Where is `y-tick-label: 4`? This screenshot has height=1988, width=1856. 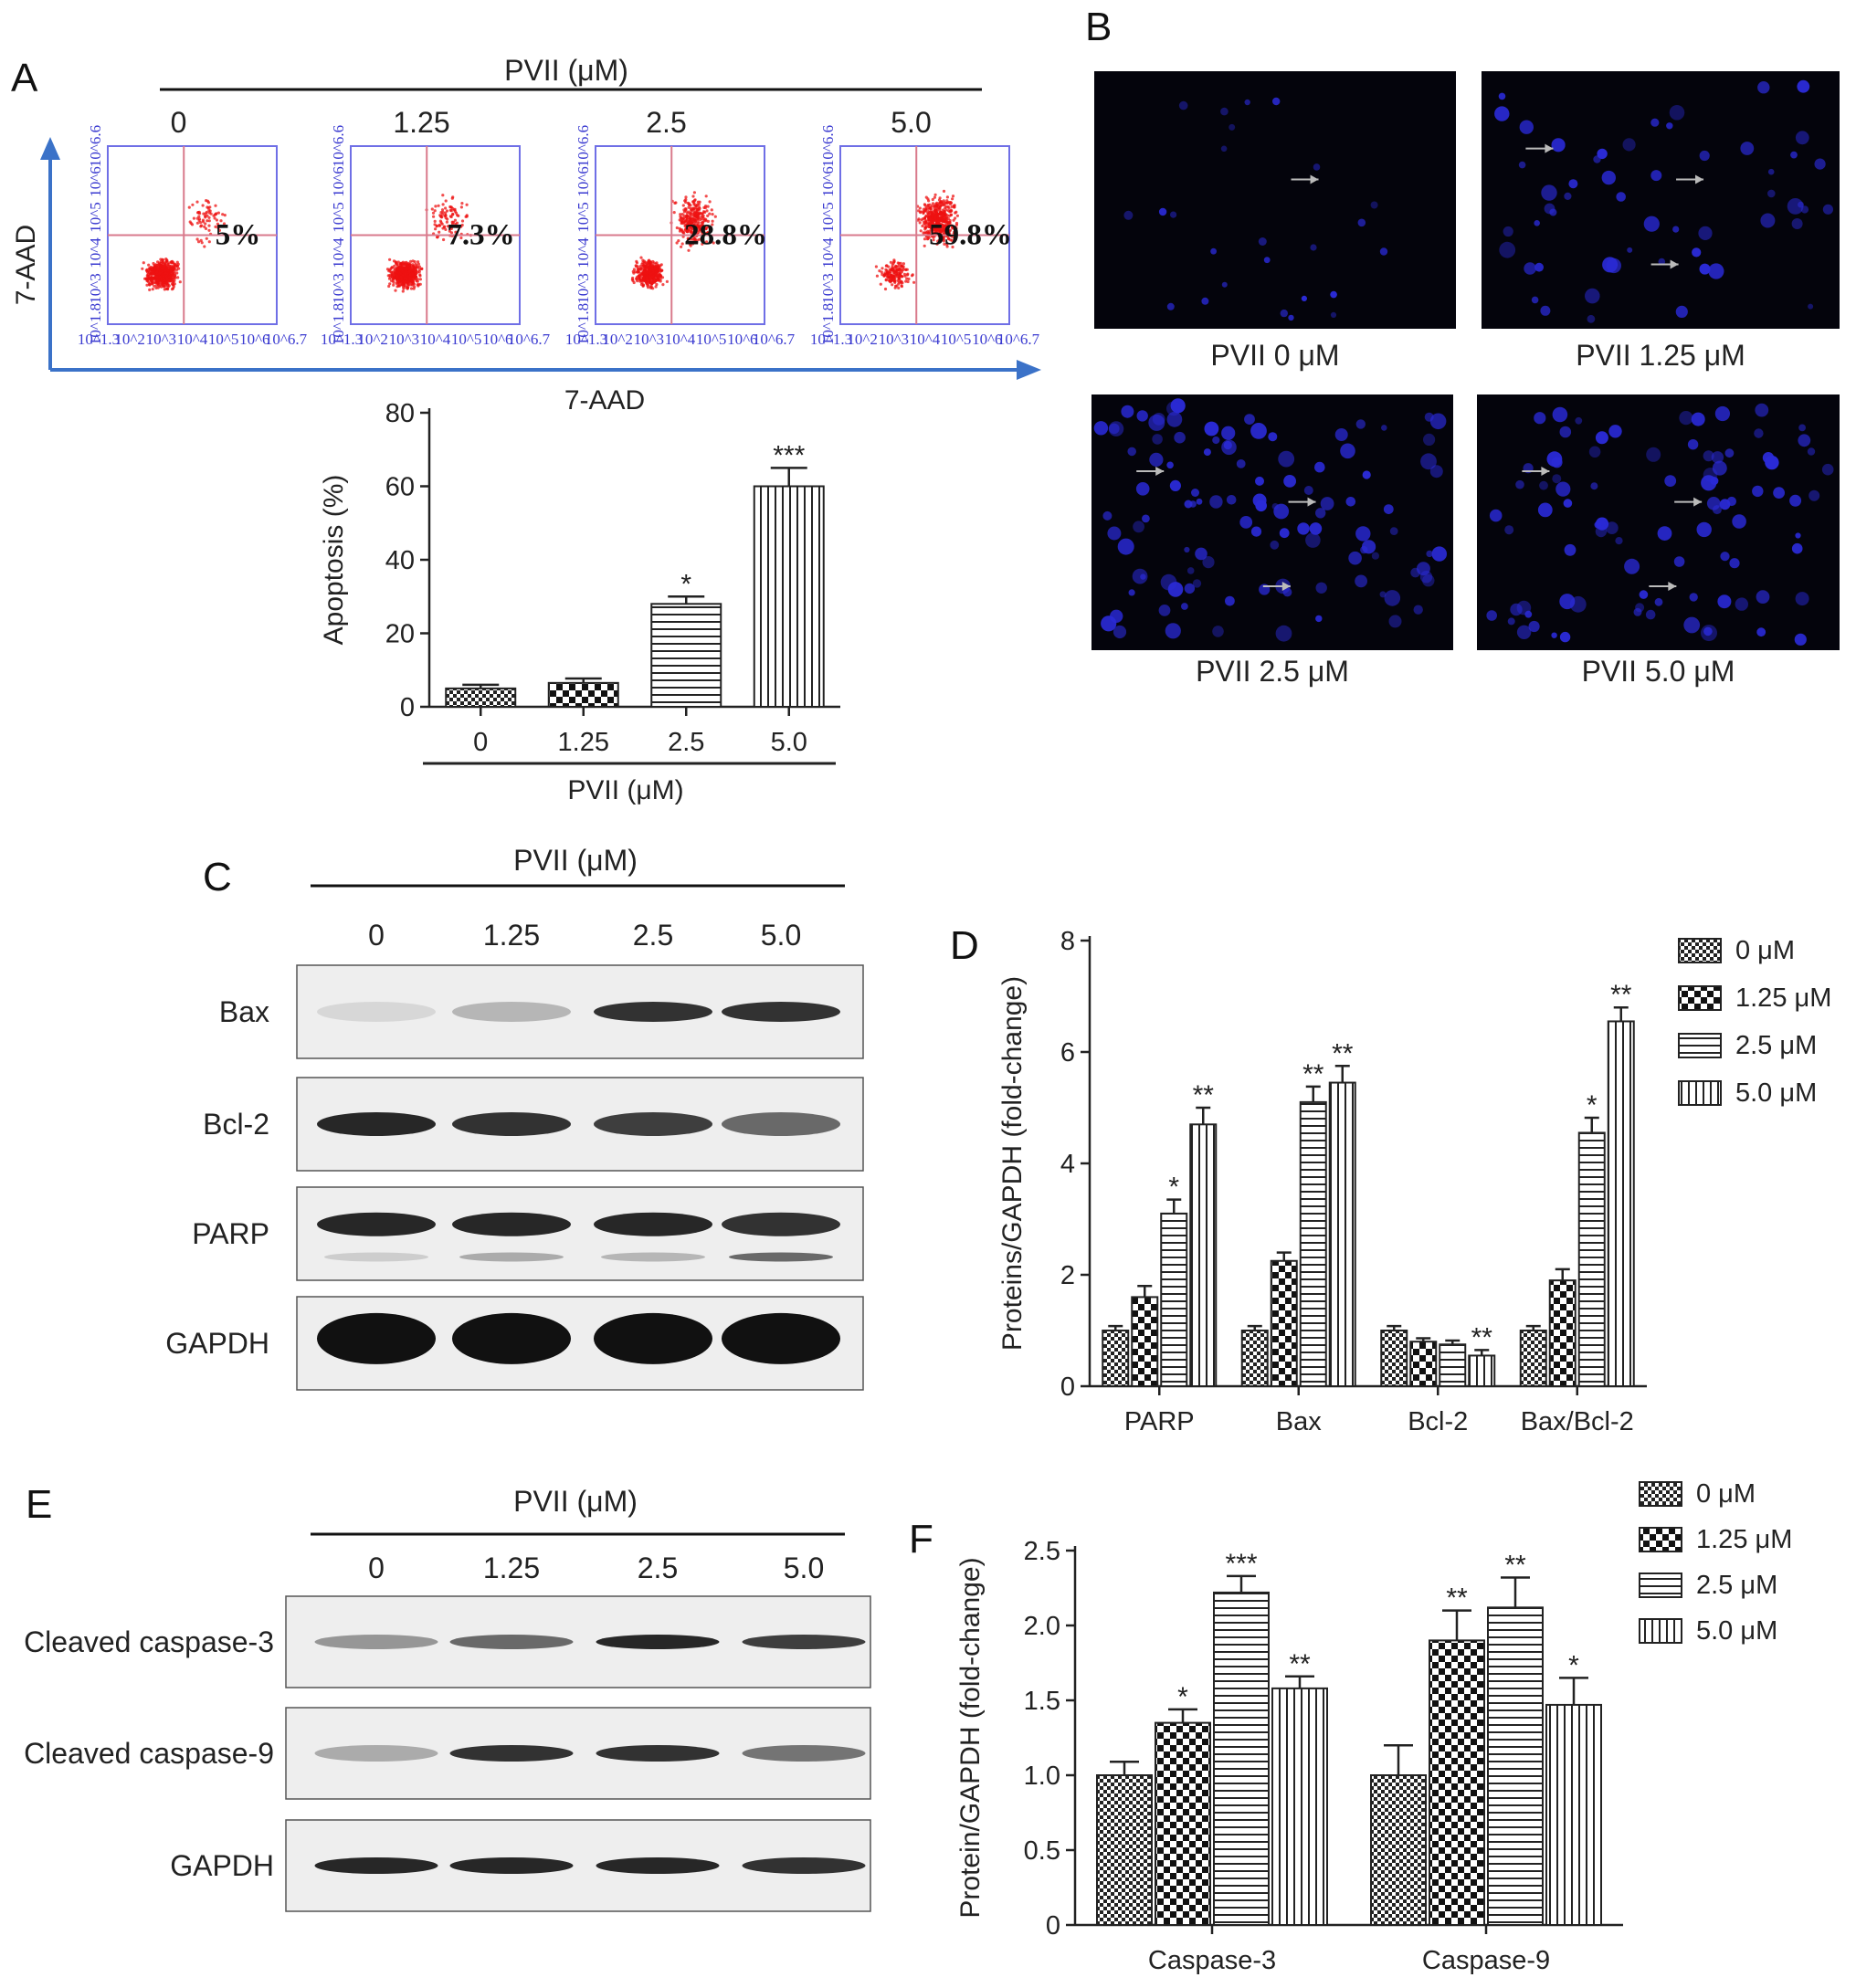 y-tick-label: 4 is located at coordinates (1067, 1164).